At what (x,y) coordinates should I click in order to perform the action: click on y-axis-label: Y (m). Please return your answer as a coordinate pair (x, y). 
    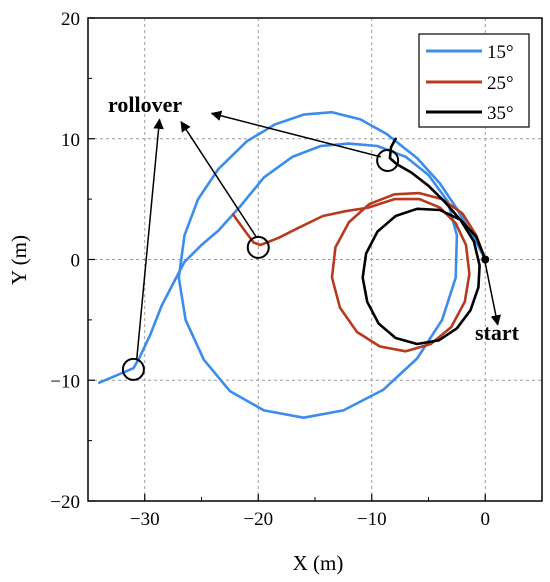
    Looking at the image, I should click on (19, 260).